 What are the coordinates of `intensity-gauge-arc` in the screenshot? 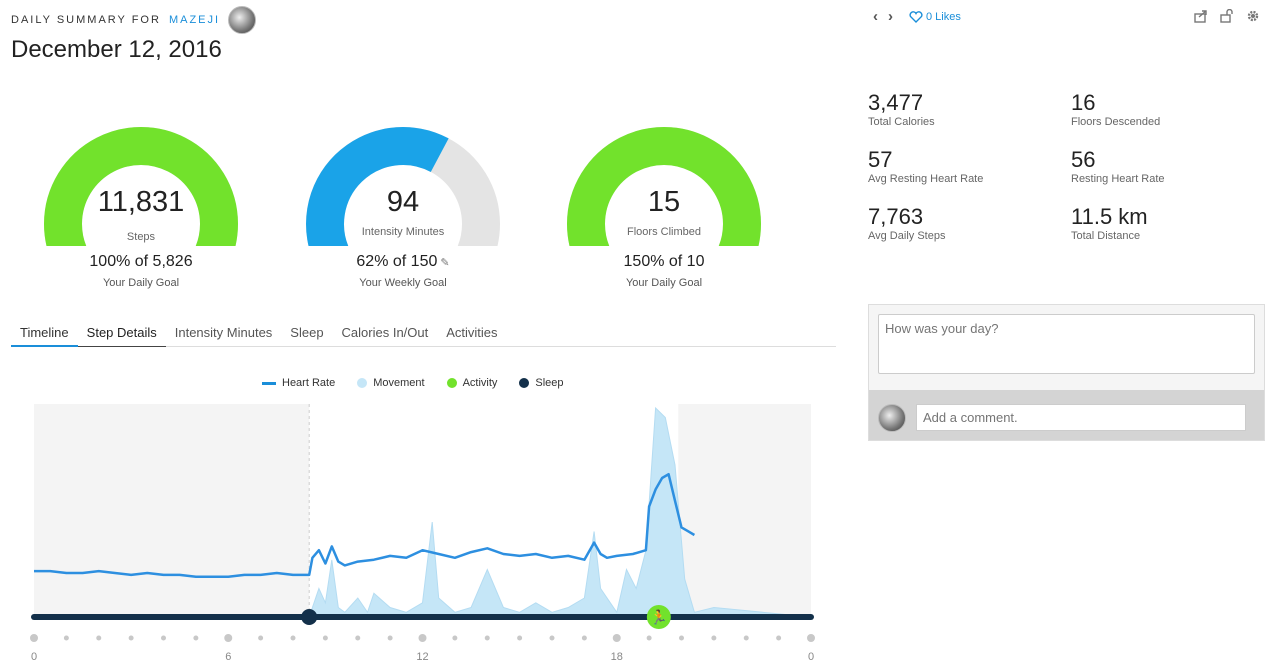 It's located at (403, 186).